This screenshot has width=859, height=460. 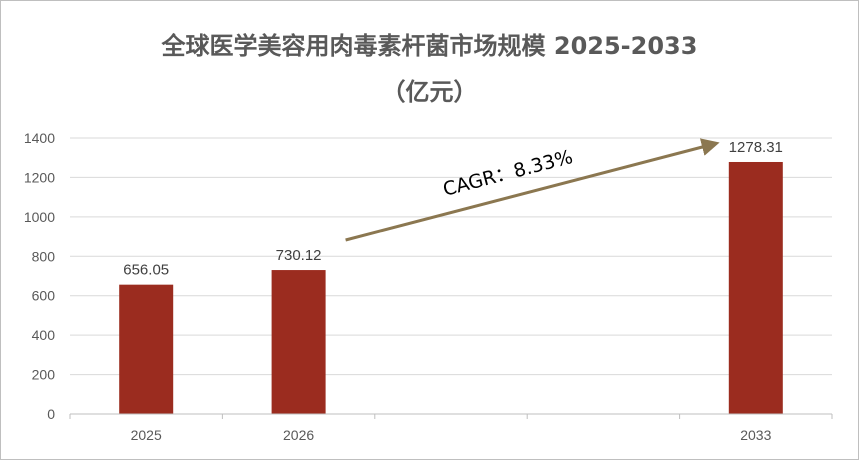 What do you see at coordinates (51, 414) in the screenshot?
I see `y-tick-label: 0` at bounding box center [51, 414].